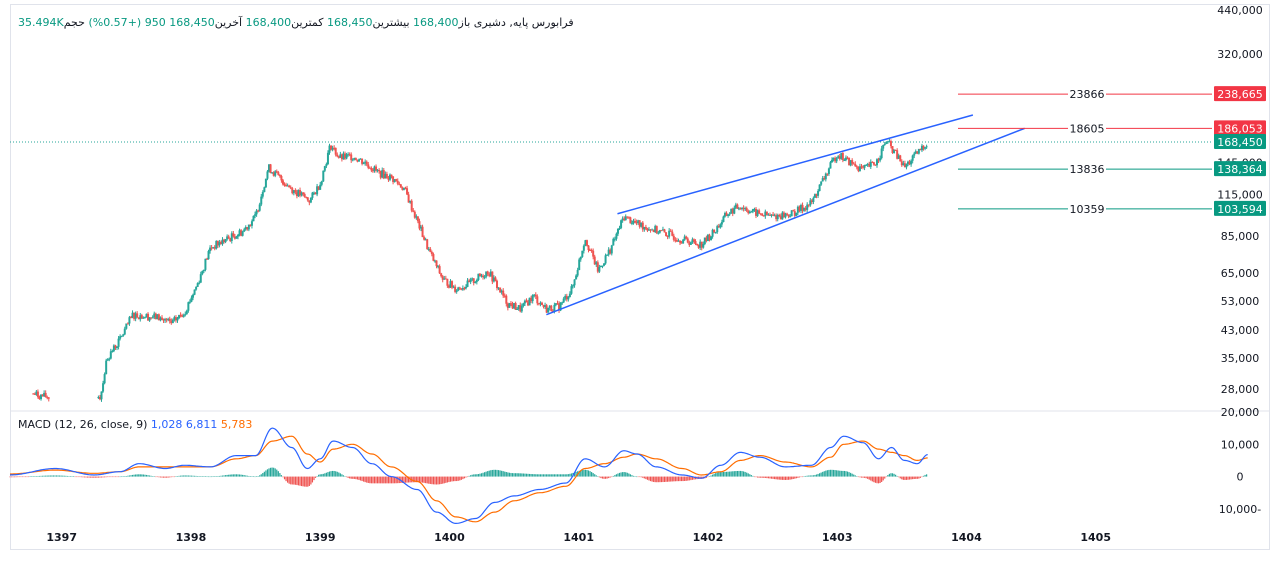 Image resolution: width=1280 pixels, height=561 pixels. I want to click on price-axis-tick: 115,000, so click(1240, 195).